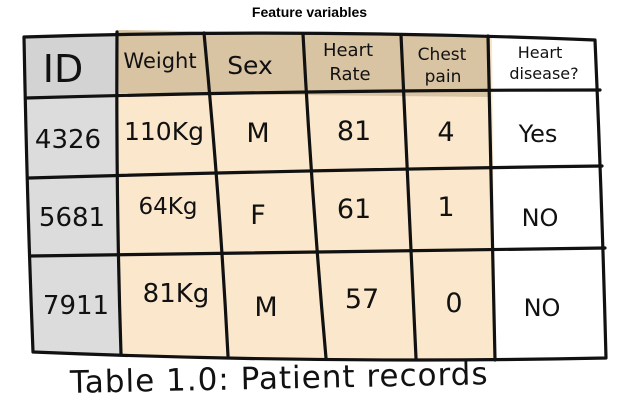  Describe the element at coordinates (362, 299) in the screenshot. I see `cell-heart-rate: 57` at that location.